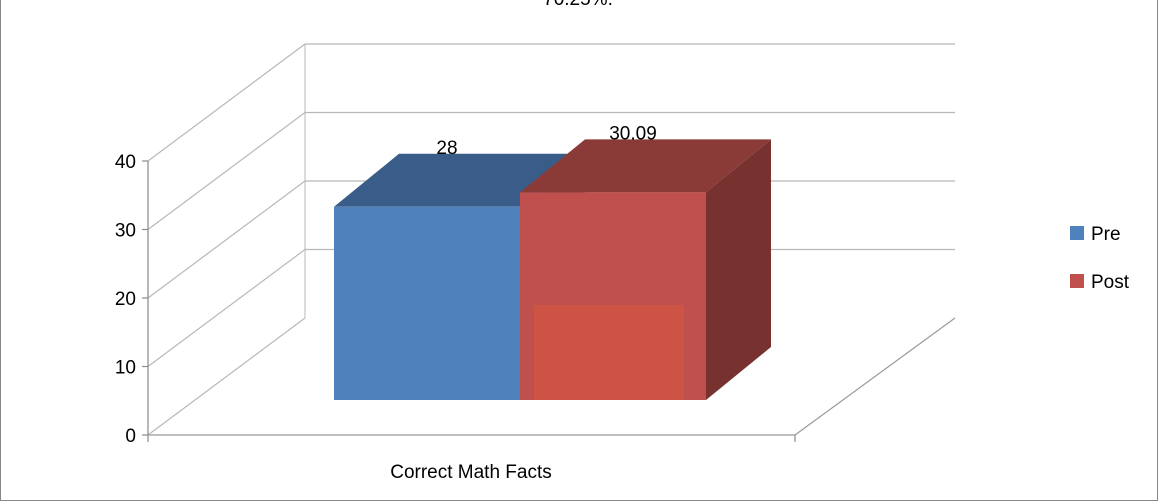 The width and height of the screenshot is (1158, 501). I want to click on y-tick-label: 0, so click(130, 436).